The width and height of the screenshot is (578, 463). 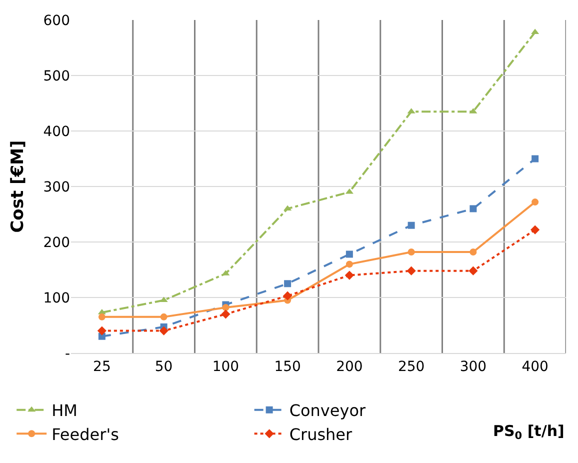 I want to click on legend-label: HM, so click(x=65, y=410).